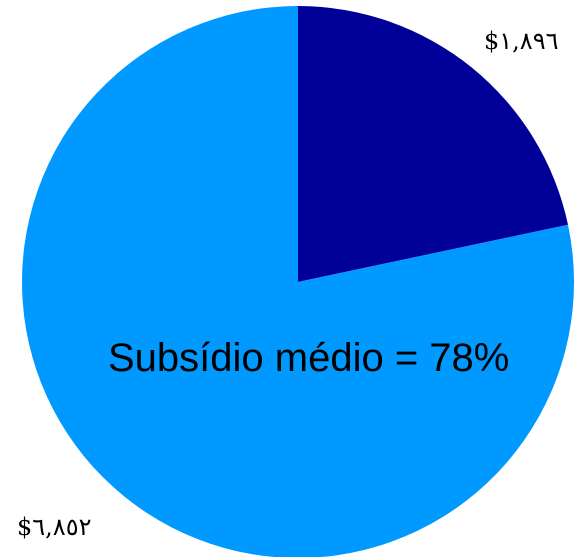 The height and width of the screenshot is (557, 581). Describe the element at coordinates (521, 41) in the screenshot. I see `slice-label-subsidy-paid: $١,٨٩٦` at that location.